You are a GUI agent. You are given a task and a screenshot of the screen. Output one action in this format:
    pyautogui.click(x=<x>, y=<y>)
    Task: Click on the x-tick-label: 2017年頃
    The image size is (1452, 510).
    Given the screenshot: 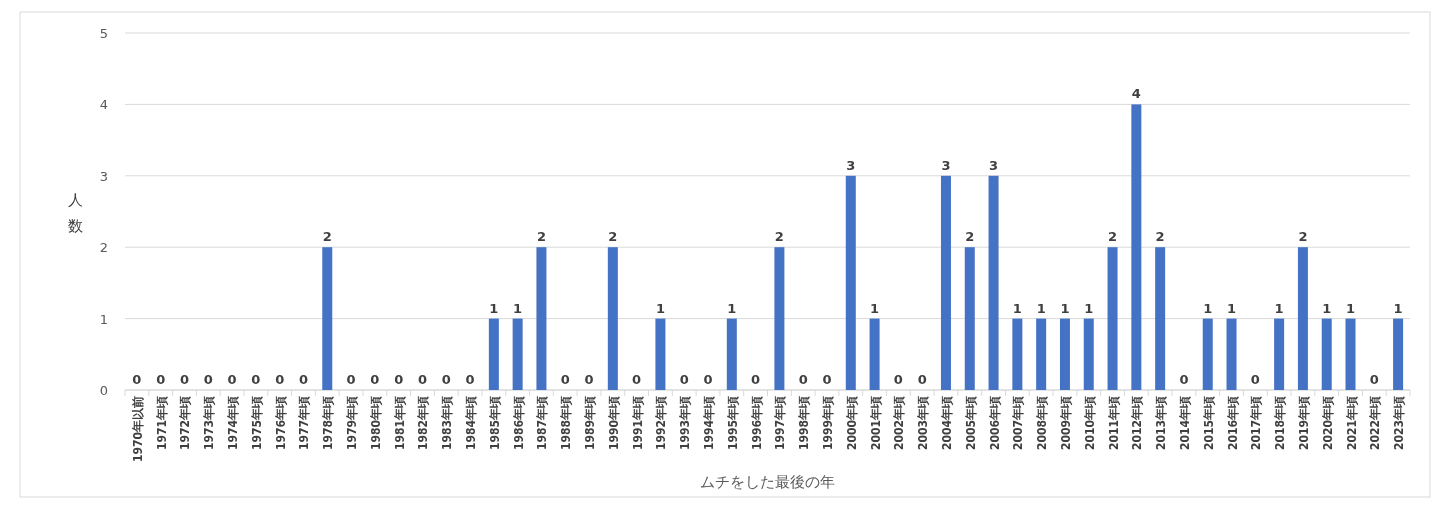 What is the action you would take?
    pyautogui.click(x=1256, y=423)
    